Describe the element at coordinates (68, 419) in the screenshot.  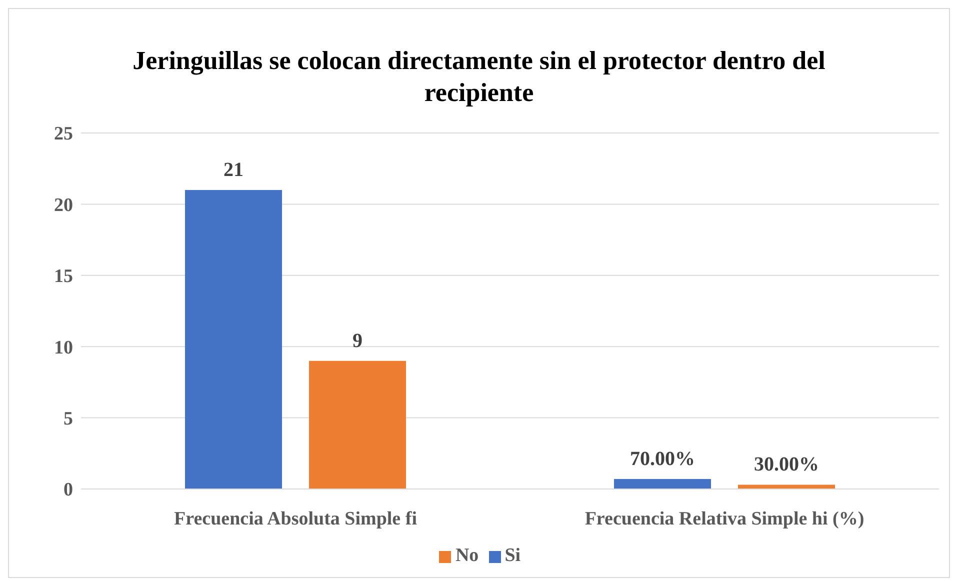
I see `y-tick-label: 5` at that location.